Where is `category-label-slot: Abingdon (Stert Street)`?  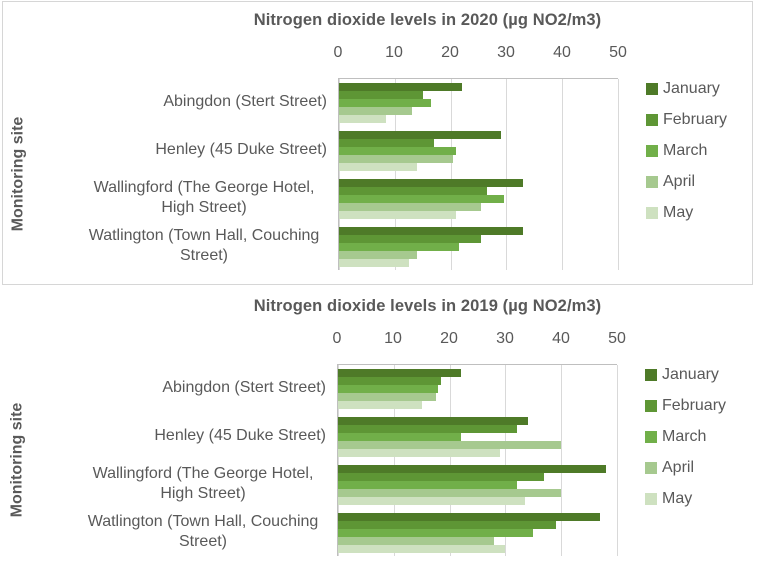
category-label-slot: Abingdon (Stert Street) is located at coordinates (173, 388).